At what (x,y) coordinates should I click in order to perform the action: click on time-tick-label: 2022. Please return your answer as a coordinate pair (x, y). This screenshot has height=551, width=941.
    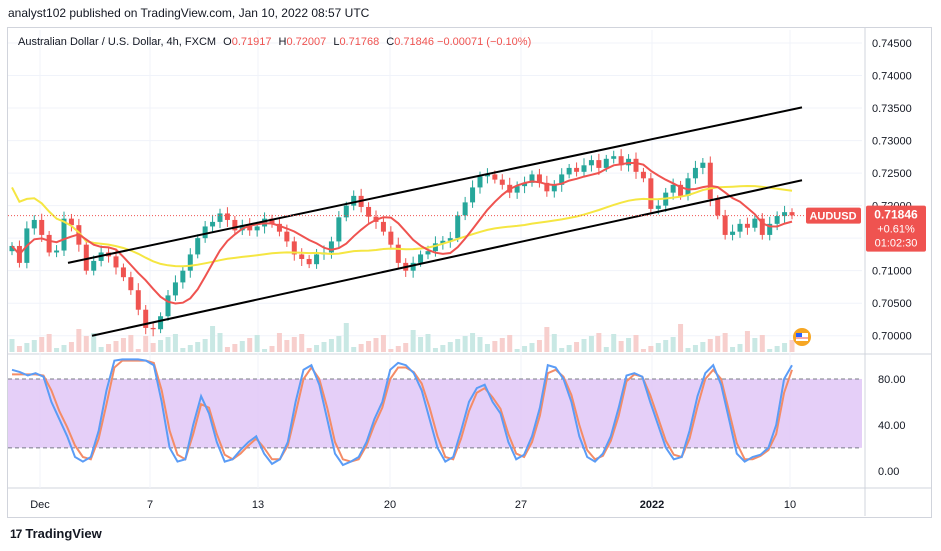
    Looking at the image, I should click on (652, 505).